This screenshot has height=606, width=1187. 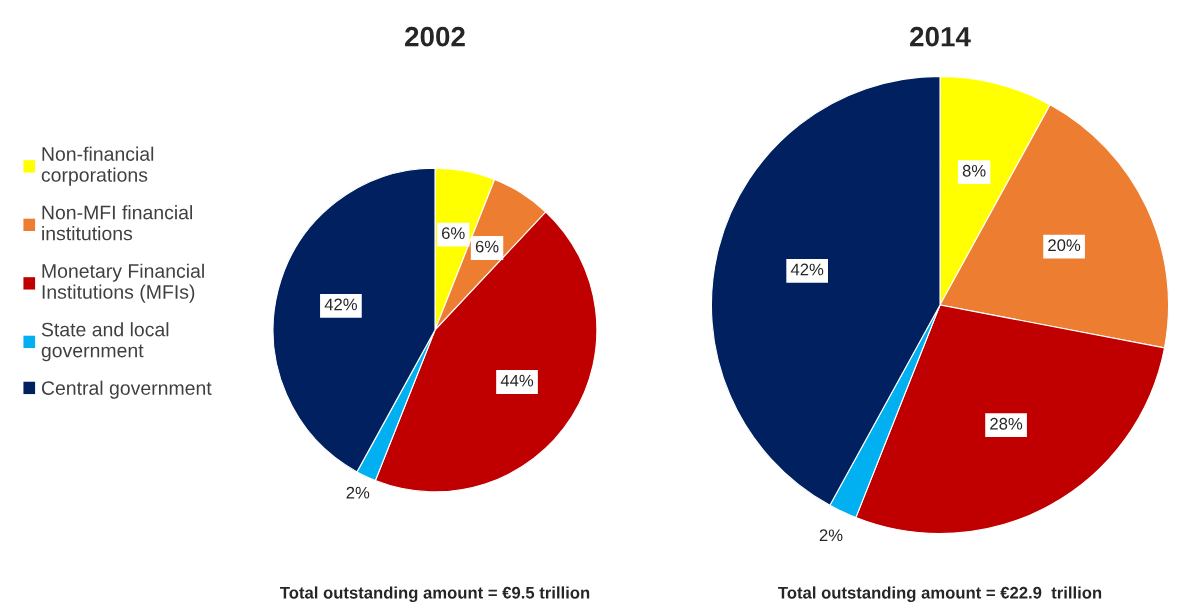 I want to click on chart-title: 2014, so click(x=940, y=36).